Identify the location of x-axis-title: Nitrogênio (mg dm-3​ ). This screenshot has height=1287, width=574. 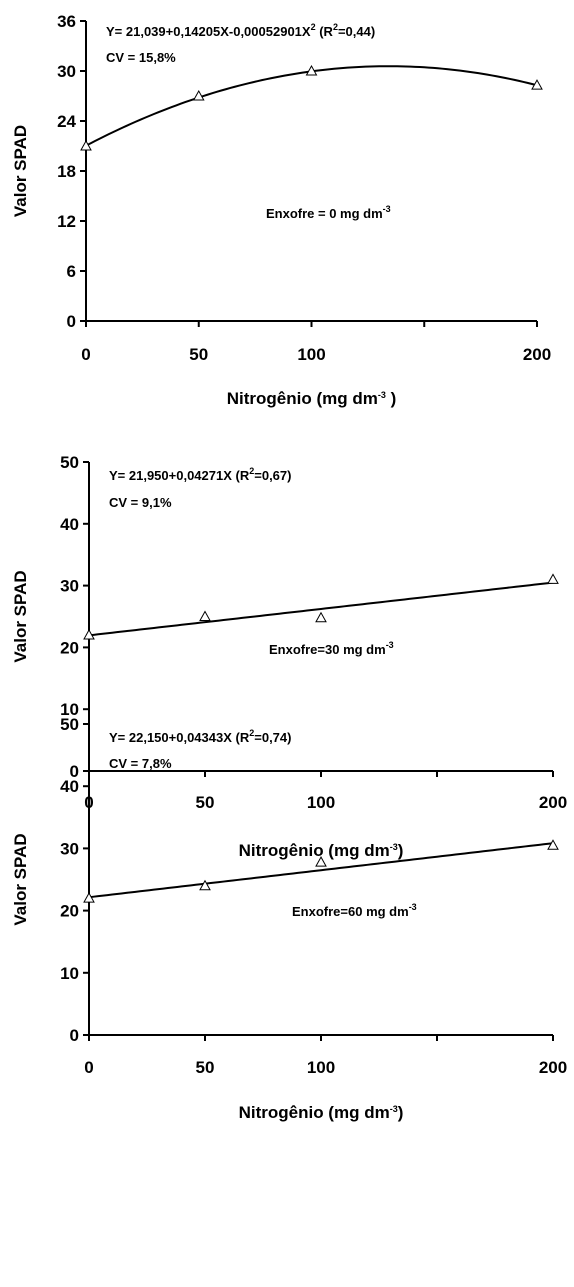
(312, 398).